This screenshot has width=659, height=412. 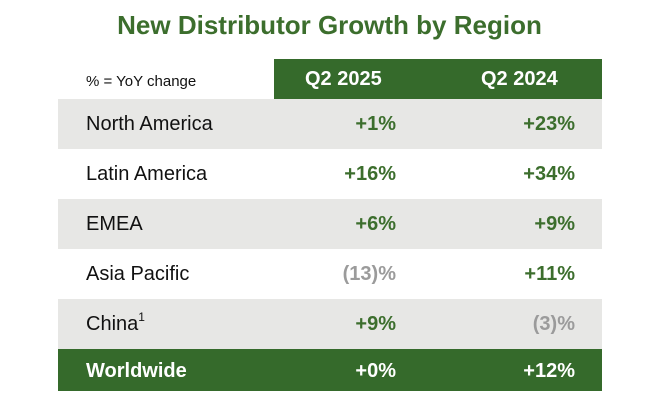 What do you see at coordinates (549, 371) in the screenshot?
I see `total-q2-2024-value: +12%` at bounding box center [549, 371].